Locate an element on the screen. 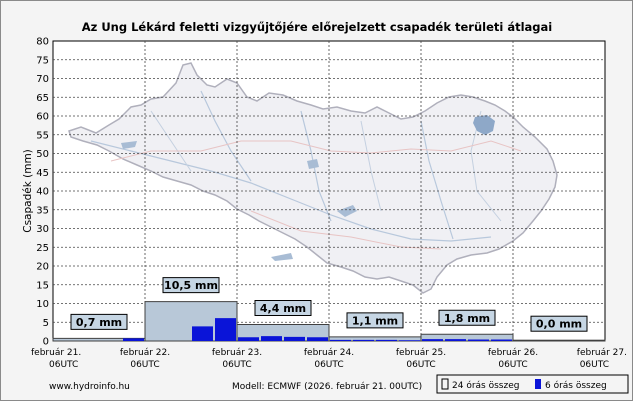 Image resolution: width=633 pixels, height=402 pixels. legend-box is located at coordinates (532, 384).